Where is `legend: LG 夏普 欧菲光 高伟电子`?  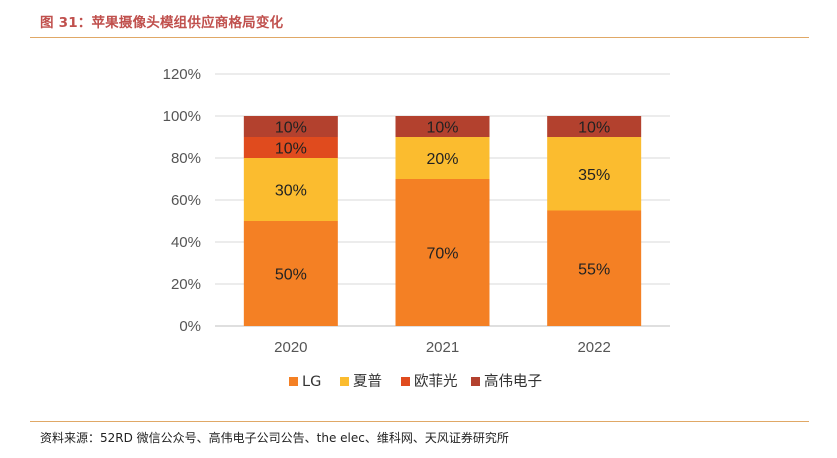 legend: LG 夏普 欧菲光 高伟电子 is located at coordinates (415, 381).